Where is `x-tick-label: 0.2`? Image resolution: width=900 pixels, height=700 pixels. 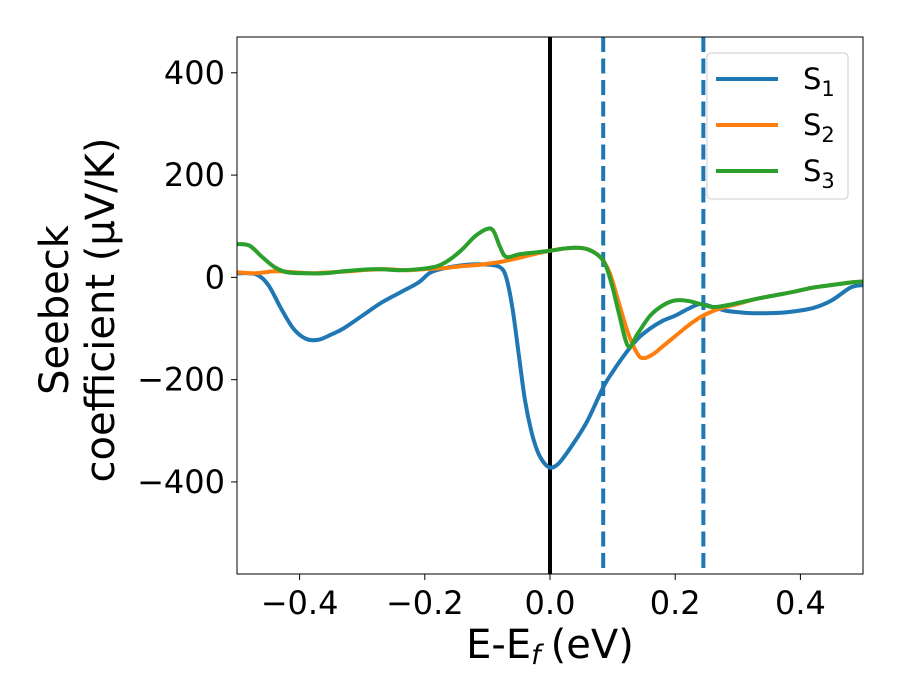 x-tick-label: 0.2 is located at coordinates (675, 603).